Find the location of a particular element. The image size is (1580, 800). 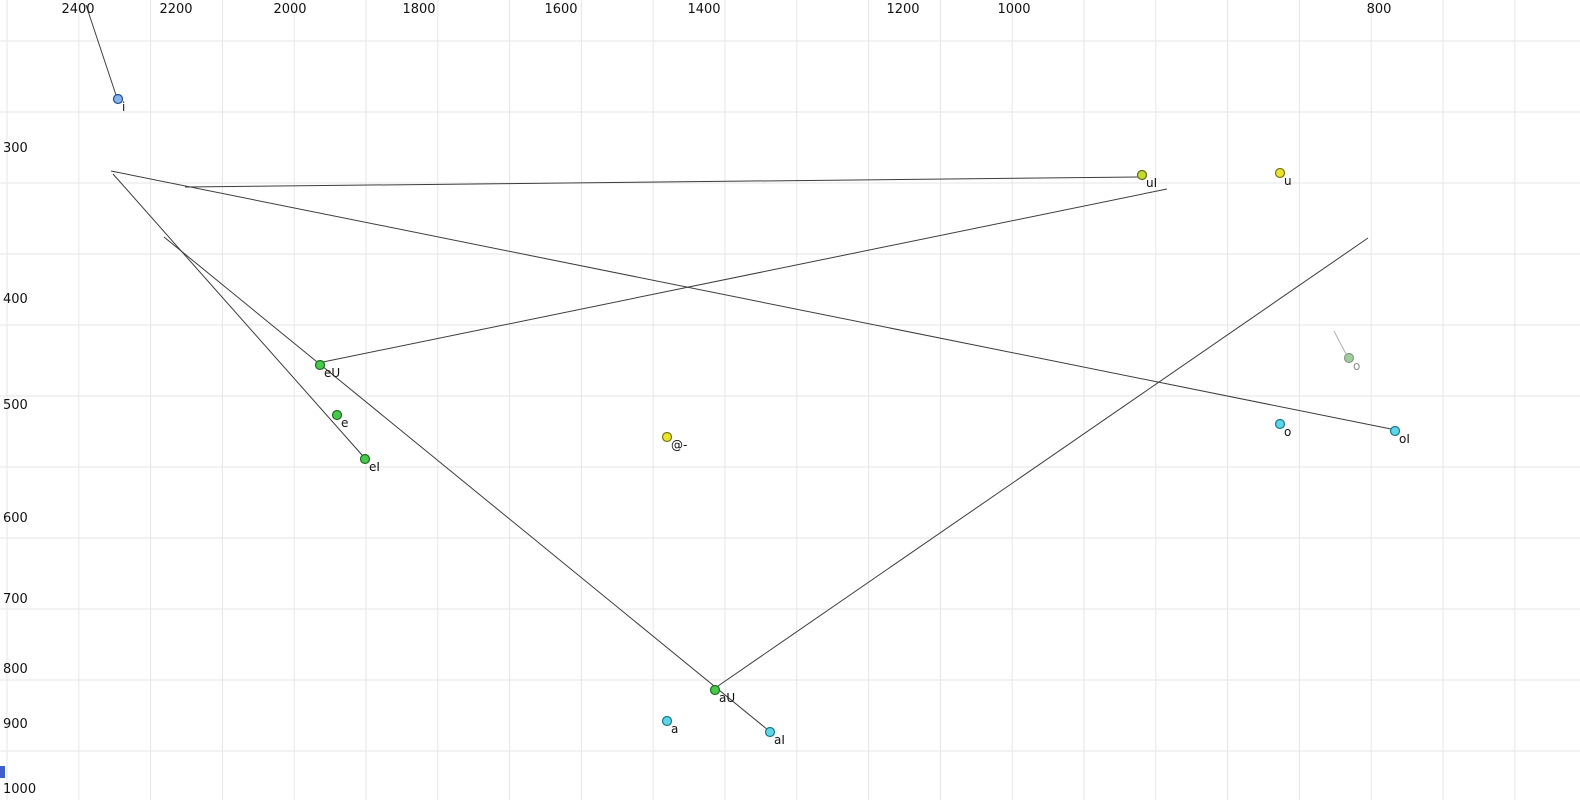

vowel-label-eU: eU is located at coordinates (332, 373).